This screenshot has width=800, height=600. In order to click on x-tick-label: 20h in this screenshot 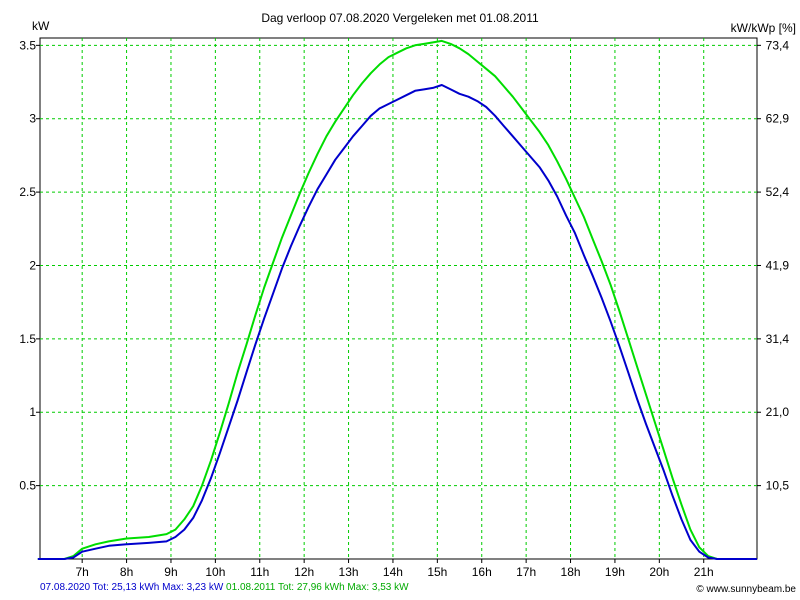, I will do `click(659, 572)`.